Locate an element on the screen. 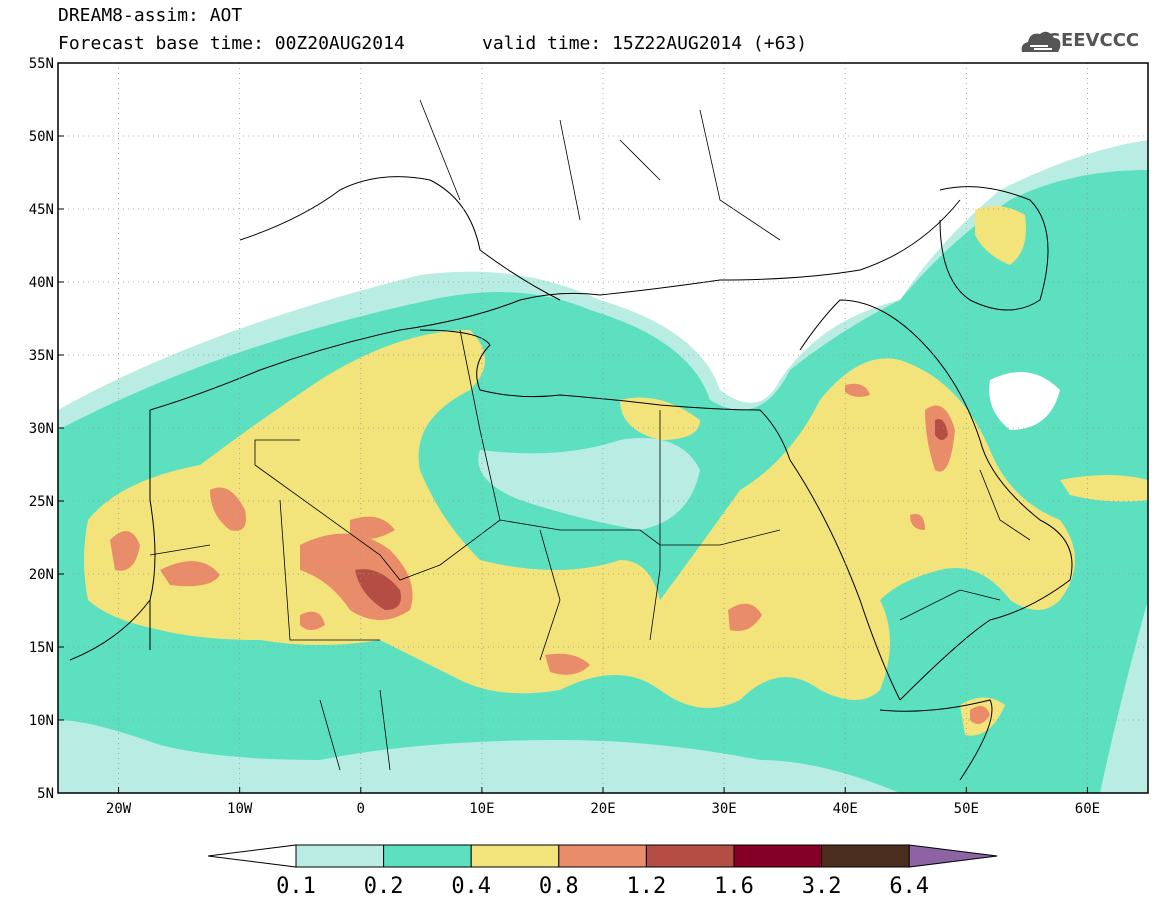 This screenshot has width=1165, height=905. latitude-label: 5N is located at coordinates (45, 794).